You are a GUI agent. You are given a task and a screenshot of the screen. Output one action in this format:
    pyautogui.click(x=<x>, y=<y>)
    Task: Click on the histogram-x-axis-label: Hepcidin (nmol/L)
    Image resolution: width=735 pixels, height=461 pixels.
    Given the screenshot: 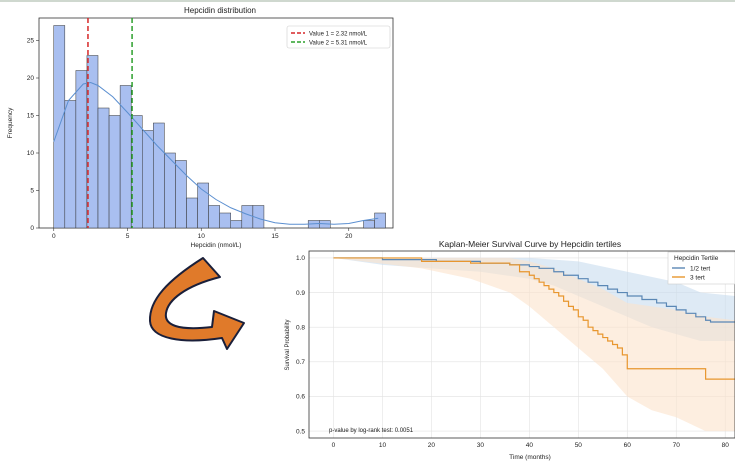 What is the action you would take?
    pyautogui.click(x=216, y=245)
    